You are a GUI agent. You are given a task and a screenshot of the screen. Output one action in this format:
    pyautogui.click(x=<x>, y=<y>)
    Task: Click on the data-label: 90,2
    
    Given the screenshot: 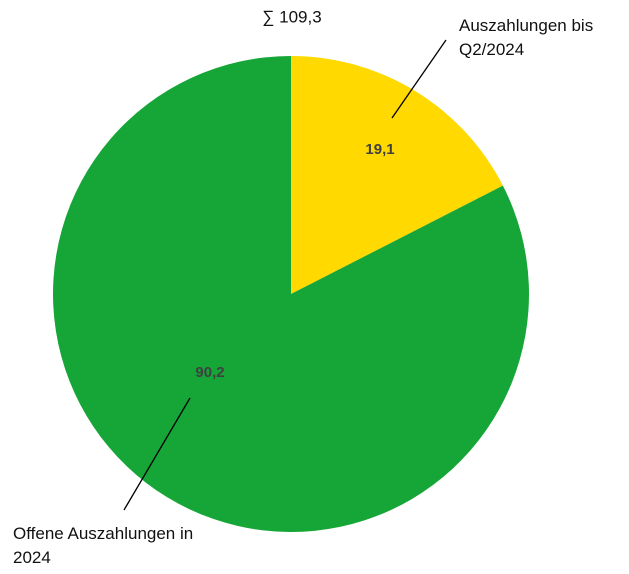 What is the action you would take?
    pyautogui.click(x=209, y=372)
    